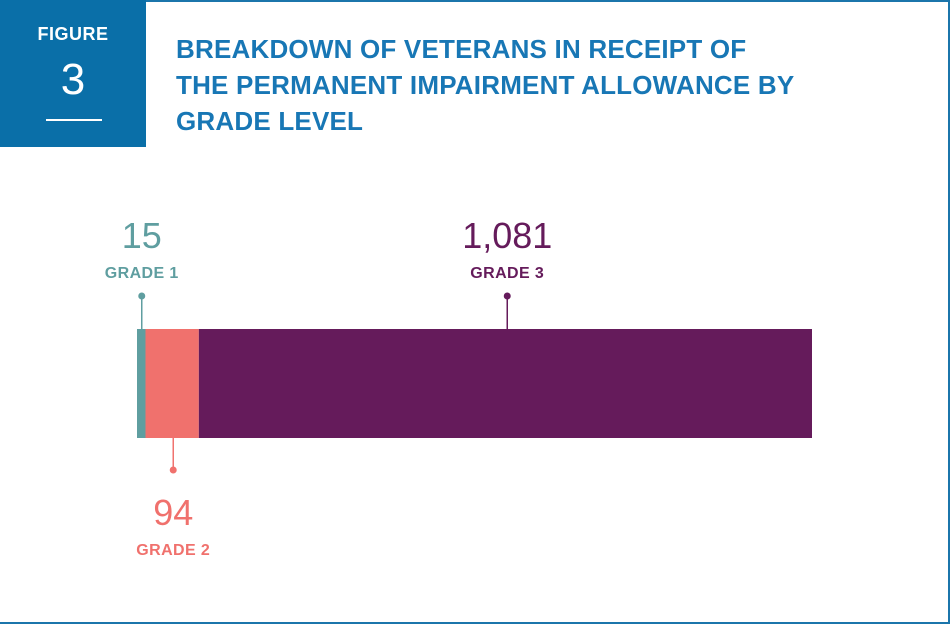 The width and height of the screenshot is (950, 624). What do you see at coordinates (173, 470) in the screenshot?
I see `grade-2-leader-dot` at bounding box center [173, 470].